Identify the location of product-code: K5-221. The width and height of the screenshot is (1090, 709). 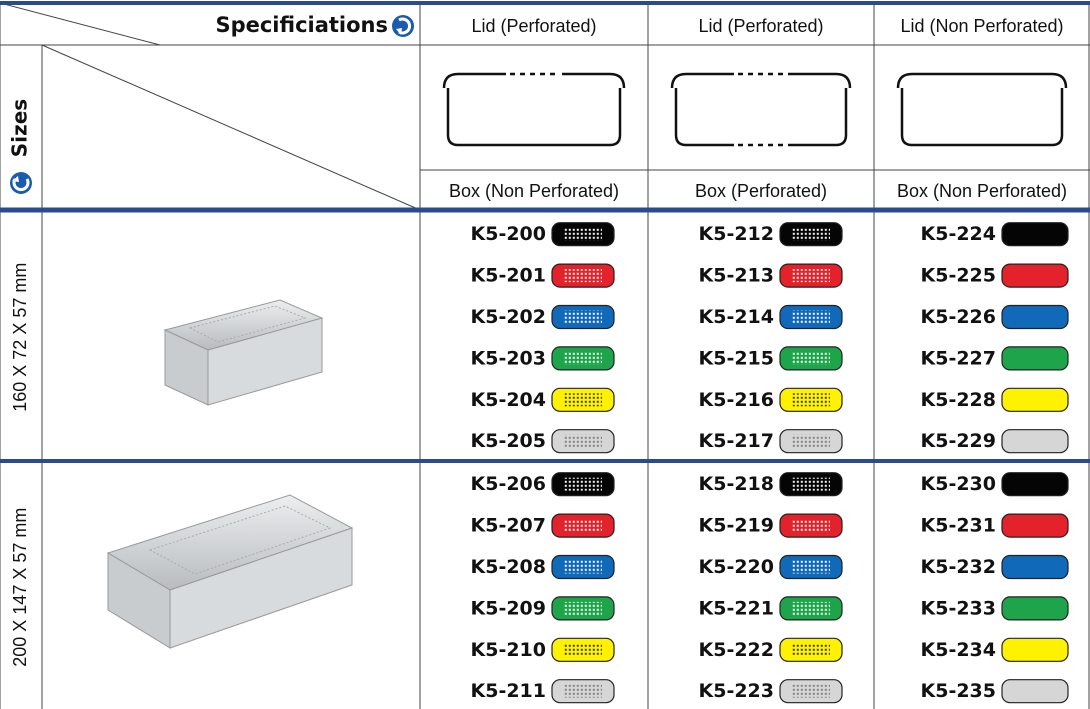
(737, 608).